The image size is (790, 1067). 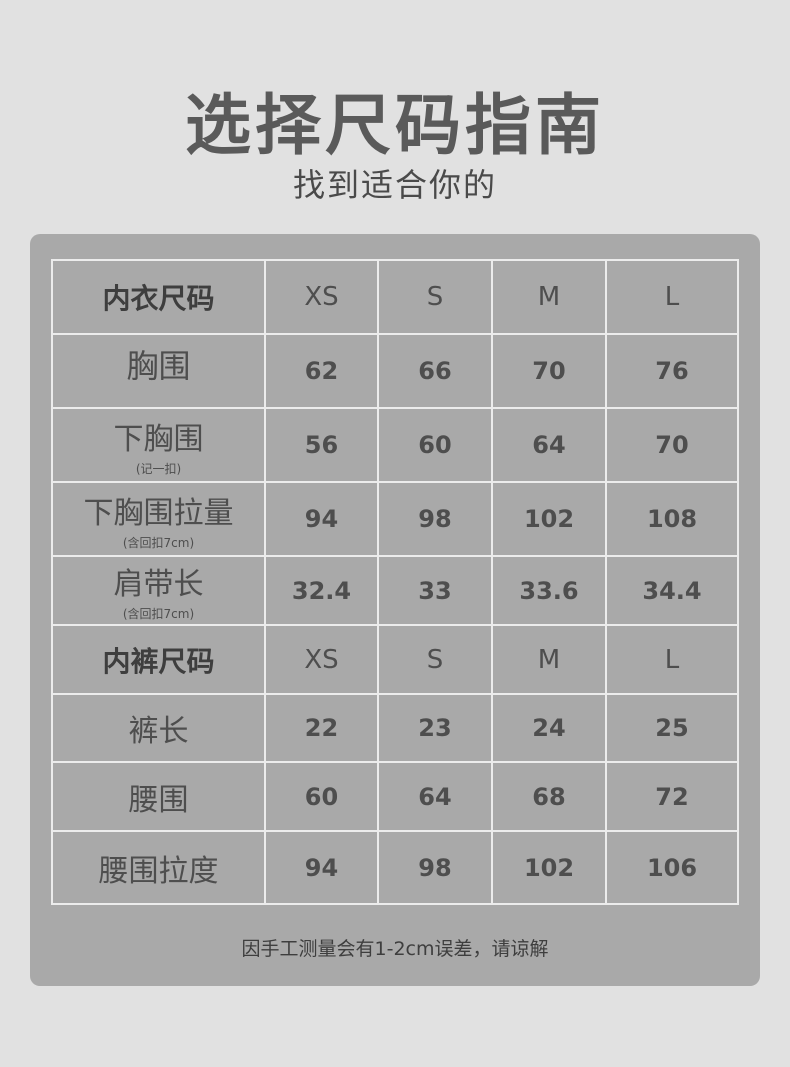 I want to click on row-label: 下胸围拉量, so click(x=158, y=513).